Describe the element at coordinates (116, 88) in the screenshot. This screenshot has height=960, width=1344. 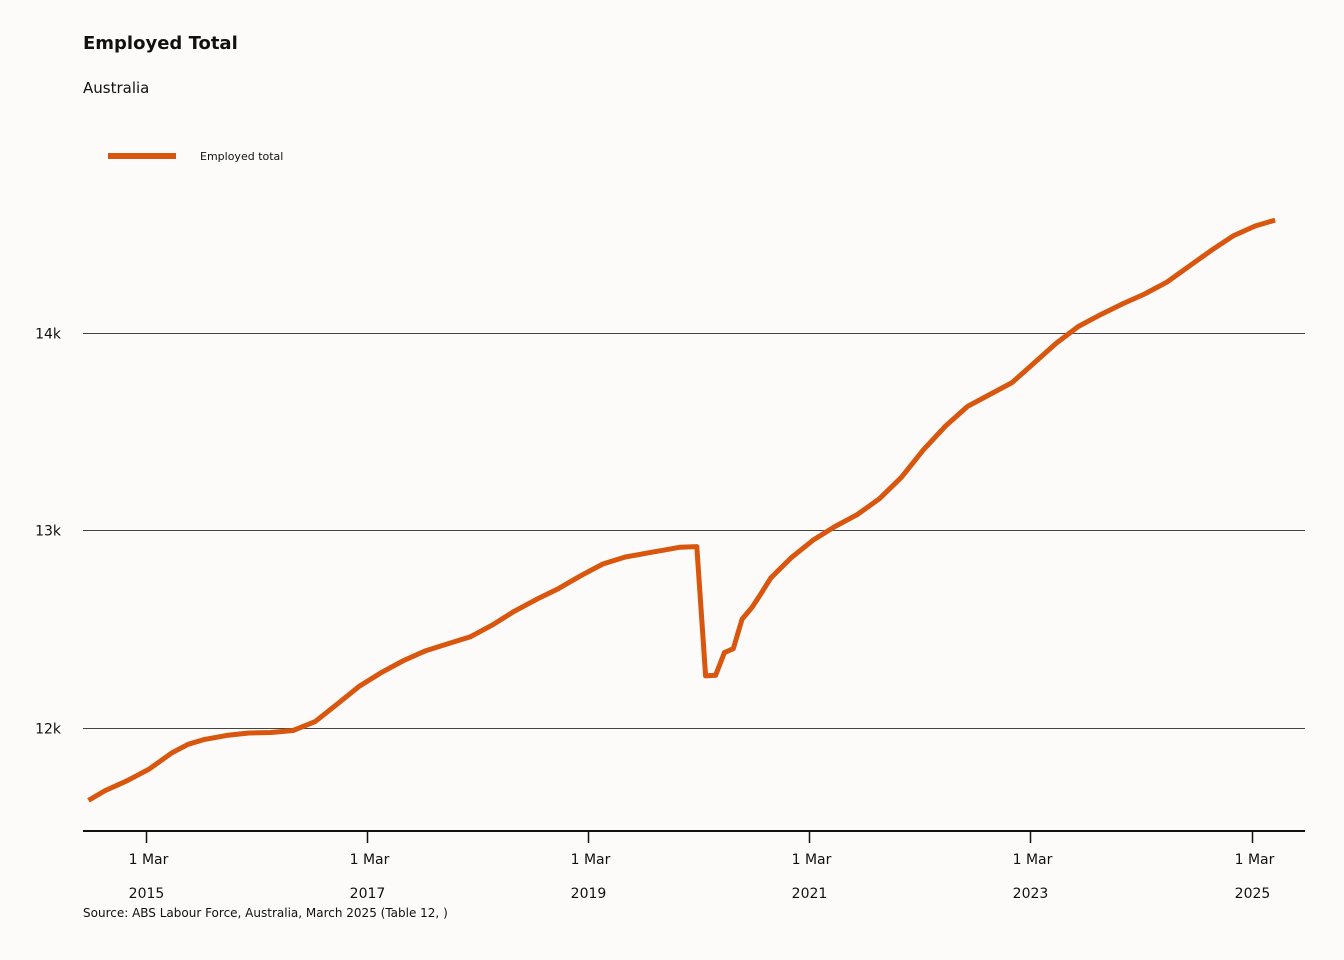
I see `chart-subtitle: Australia` at that location.